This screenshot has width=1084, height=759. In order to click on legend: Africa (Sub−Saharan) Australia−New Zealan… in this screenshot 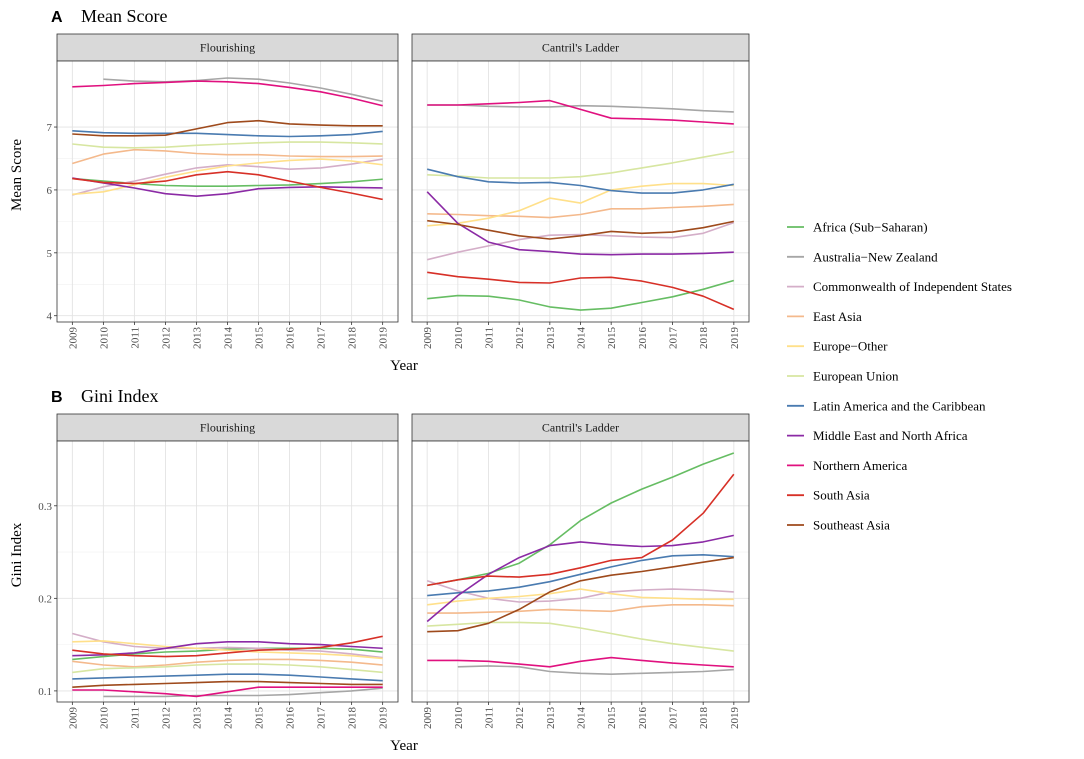, I will do `click(899, 376)`.